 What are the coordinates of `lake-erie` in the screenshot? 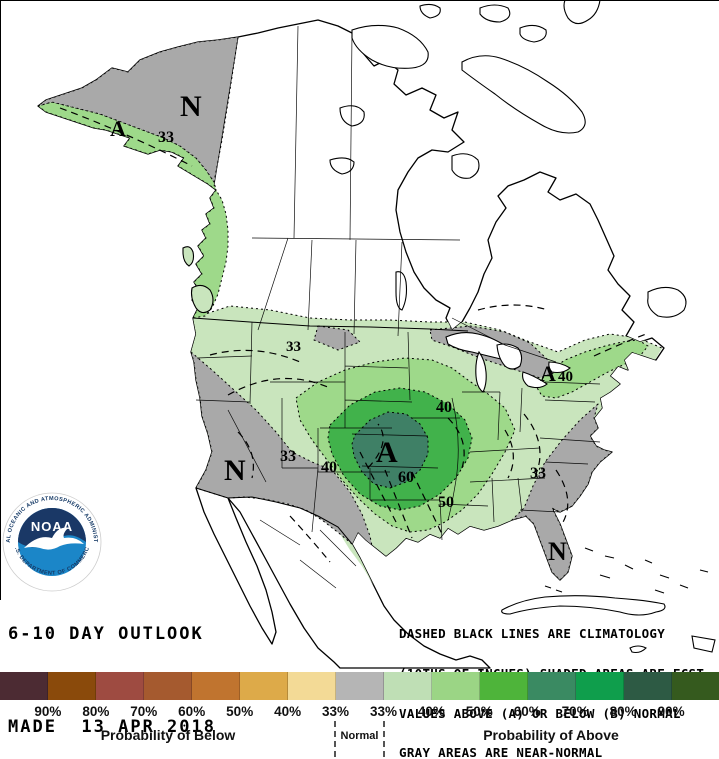 It's located at (535, 380).